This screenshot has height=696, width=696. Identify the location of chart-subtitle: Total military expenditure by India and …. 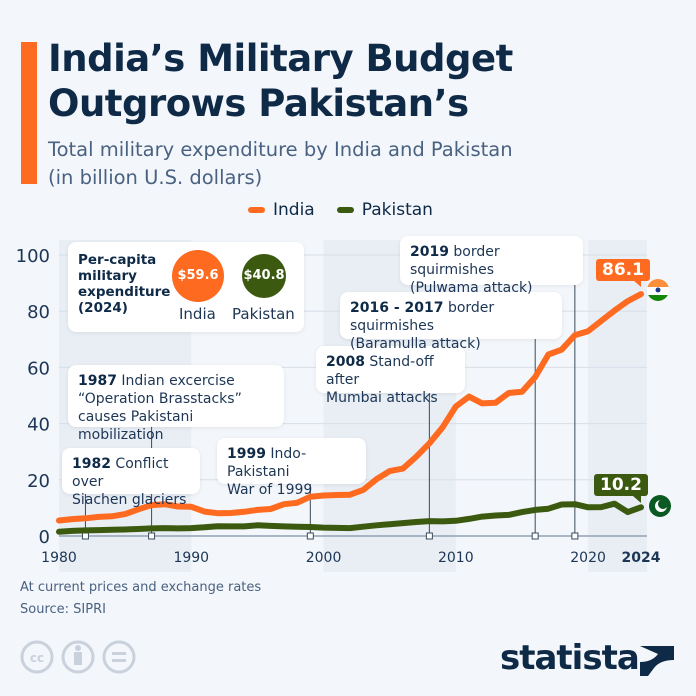
(280, 164).